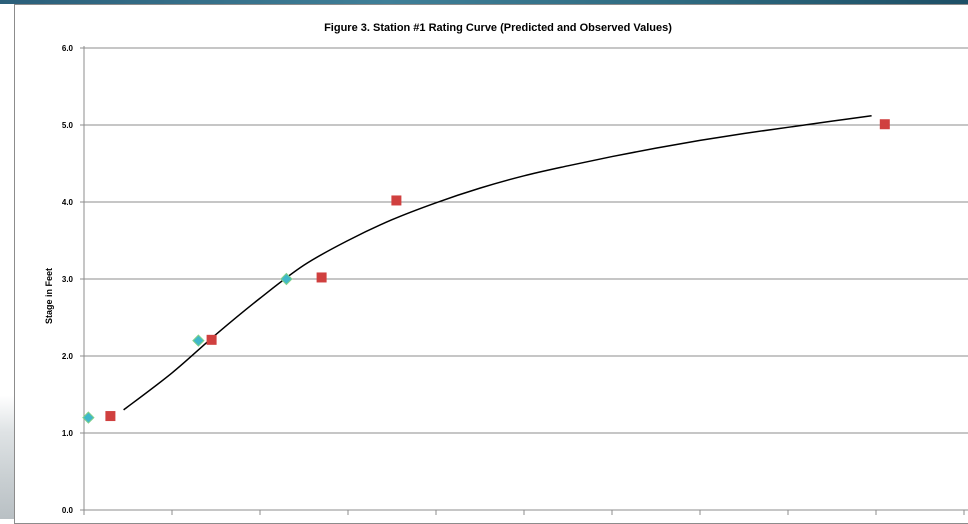 The width and height of the screenshot is (968, 524). I want to click on y-tick-label: 4.0, so click(68, 202).